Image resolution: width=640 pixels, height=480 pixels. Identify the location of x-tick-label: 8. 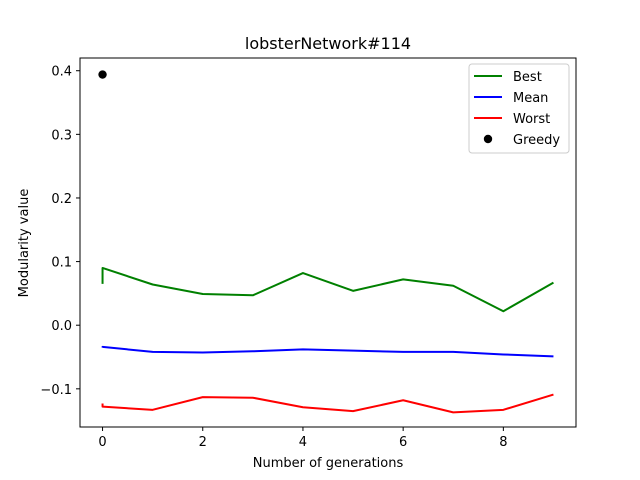
(503, 442).